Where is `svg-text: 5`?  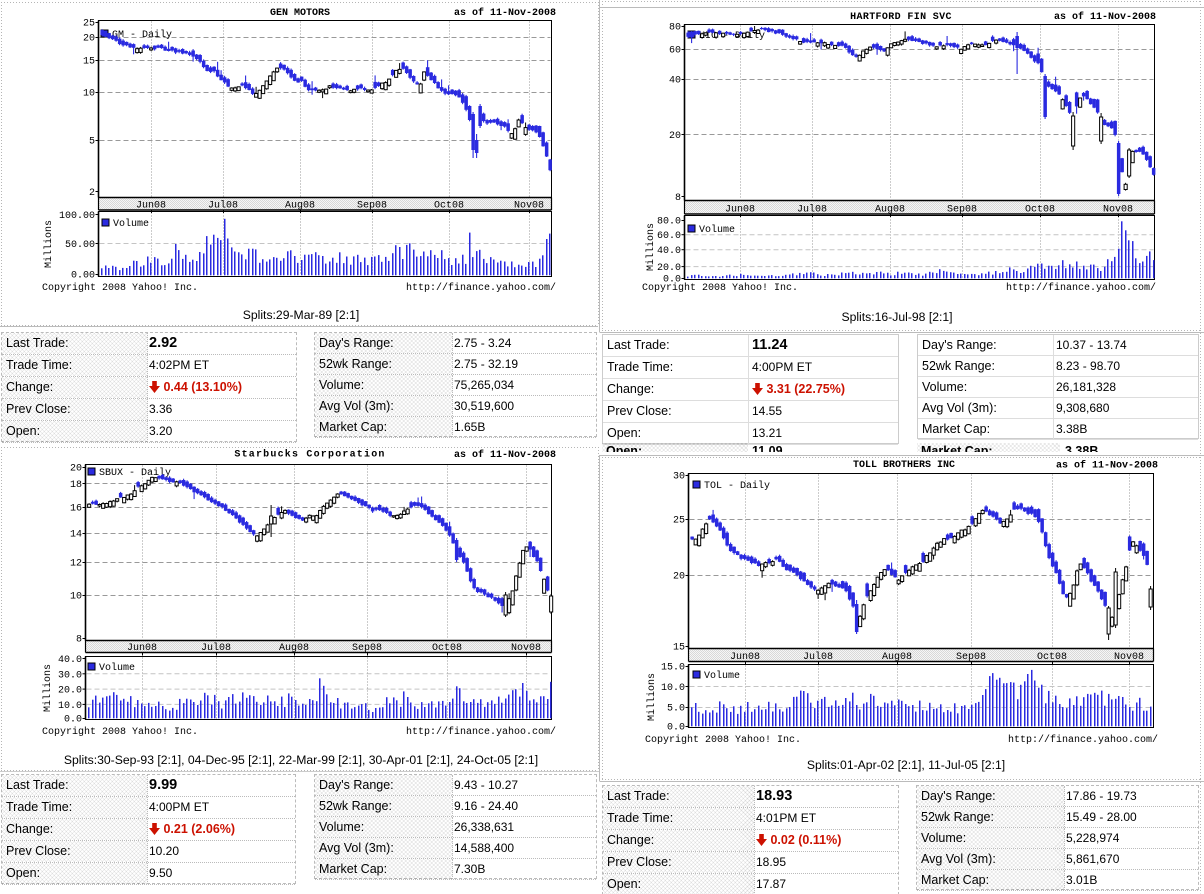
svg-text: 5 is located at coordinates (92, 142).